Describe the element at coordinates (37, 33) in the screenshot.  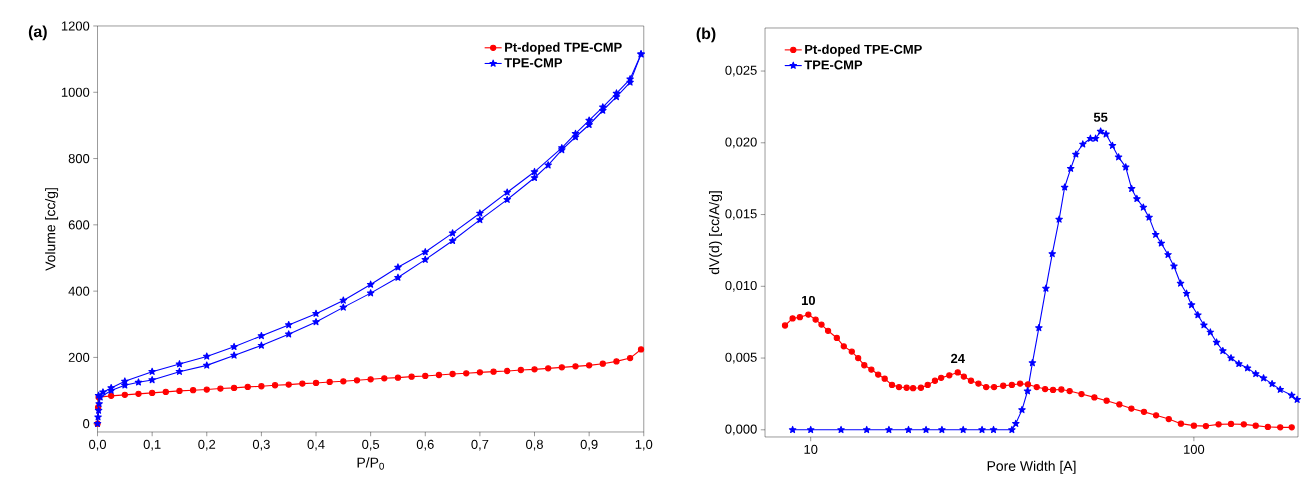
I see `chart-title: (a)` at that location.